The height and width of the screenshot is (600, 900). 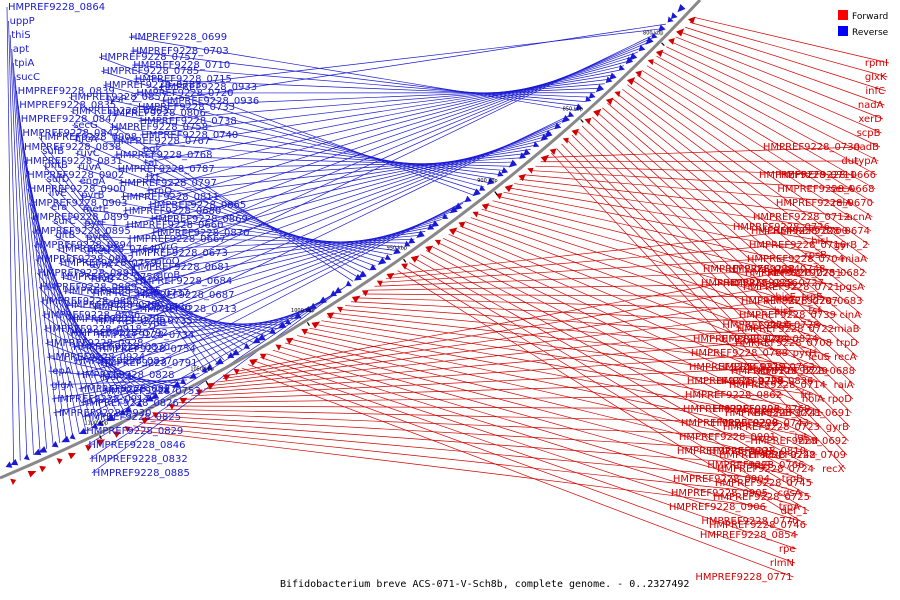 What do you see at coordinates (795, 259) in the screenshot?
I see `forward-gene-label: HMPREF9228_0704` at bounding box center [795, 259].